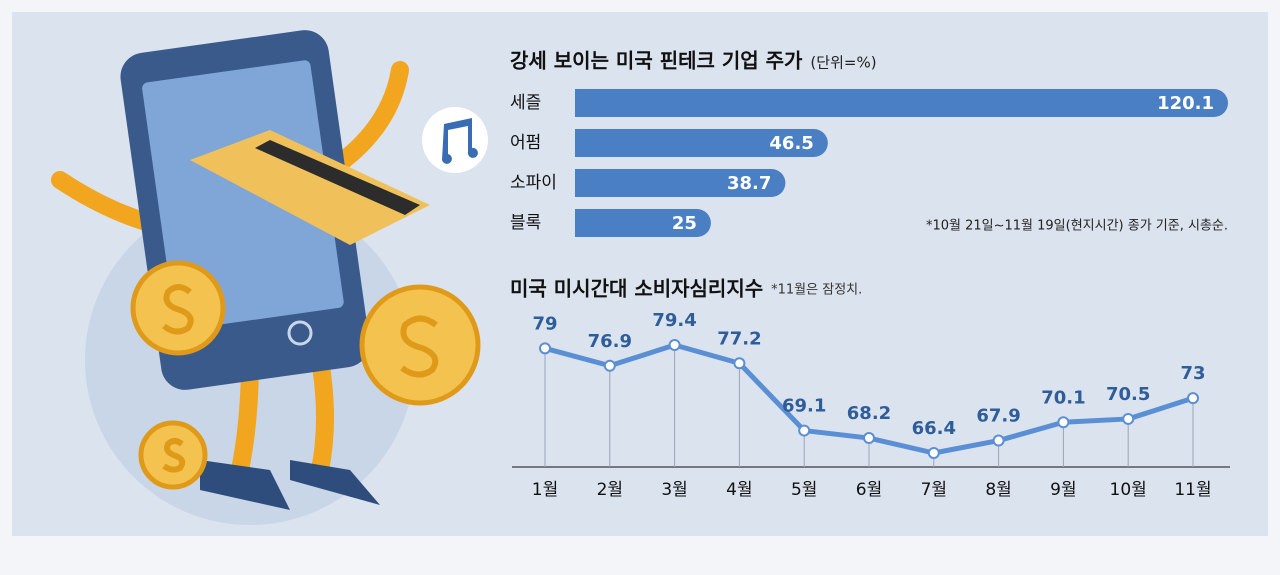 The width and height of the screenshot is (1280, 575). Describe the element at coordinates (525, 223) in the screenshot. I see `category-label: 블록` at that location.